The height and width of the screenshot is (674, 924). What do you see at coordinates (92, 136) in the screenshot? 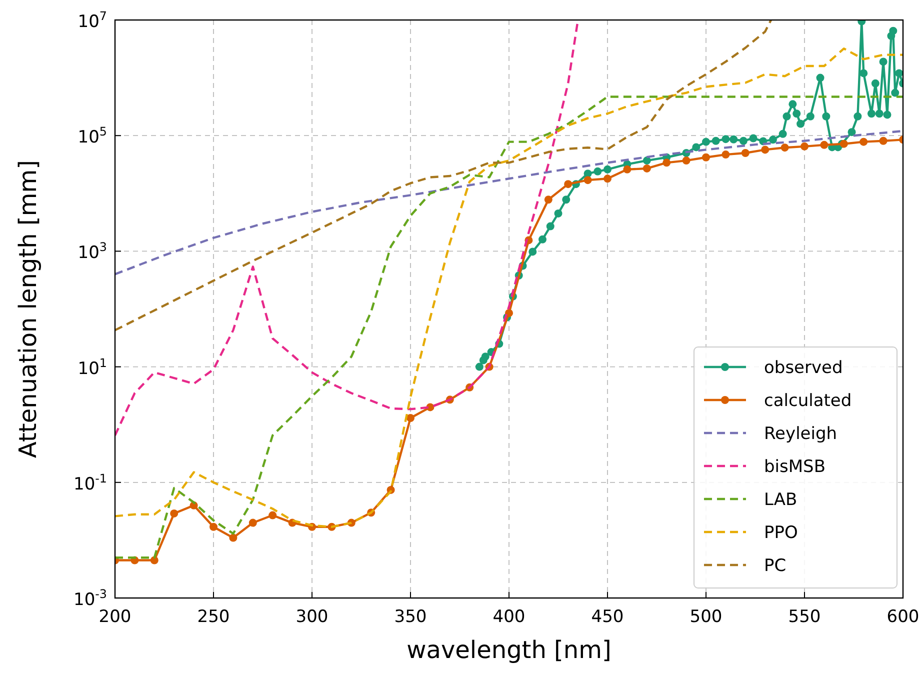
I see `y-tick-label: 10$^{5}$` at bounding box center [92, 136].